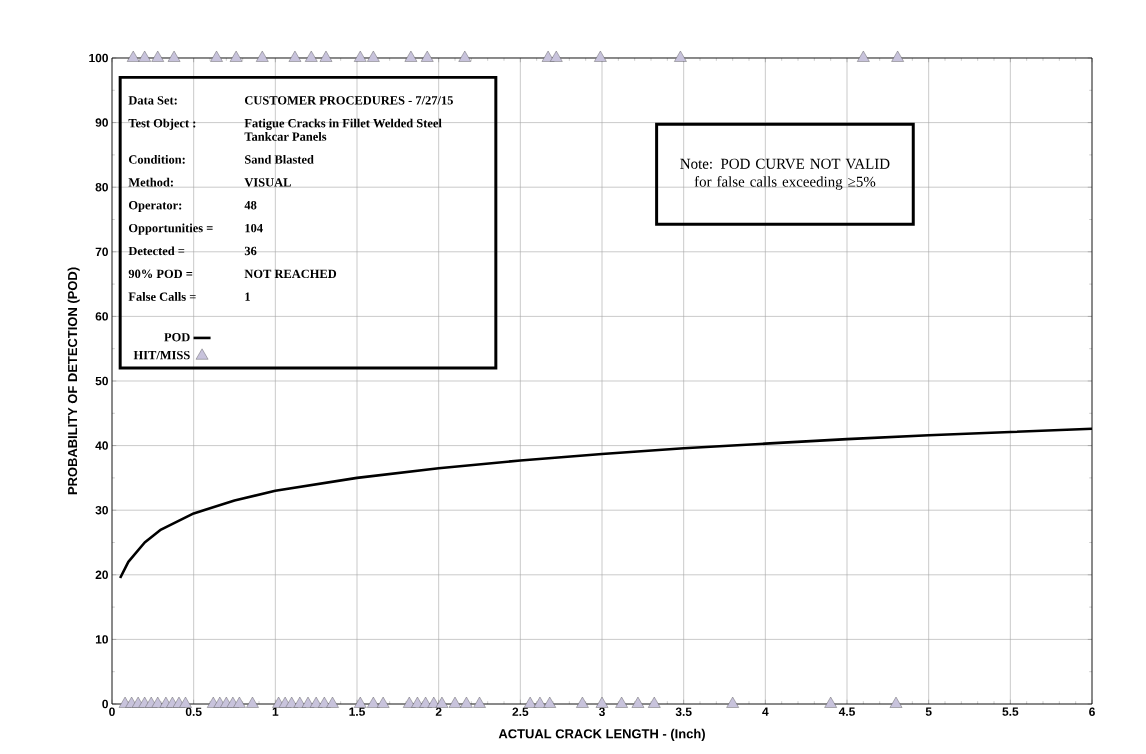 The image size is (1146, 754). Describe the element at coordinates (112, 711) in the screenshot. I see `x-tick-label: 0` at that location.